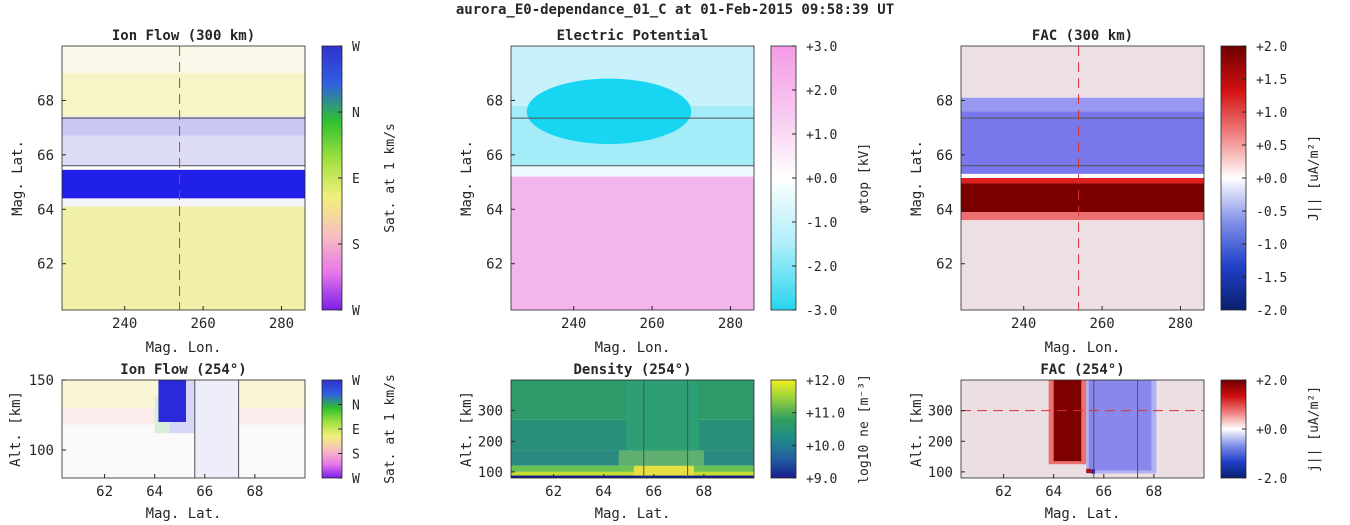 This screenshot has height=525, width=1350. What do you see at coordinates (825, 414) in the screenshot?
I see `colorbar-tick-label: +11.0` at bounding box center [825, 414].